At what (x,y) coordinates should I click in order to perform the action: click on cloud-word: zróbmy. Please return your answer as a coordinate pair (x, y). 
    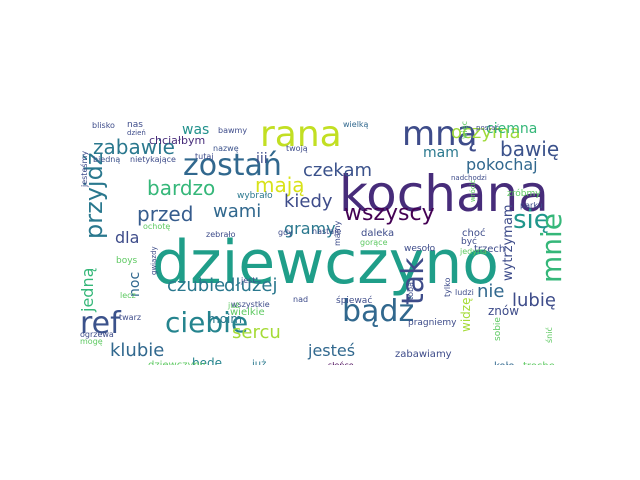
    Looking at the image, I should click on (524, 194).